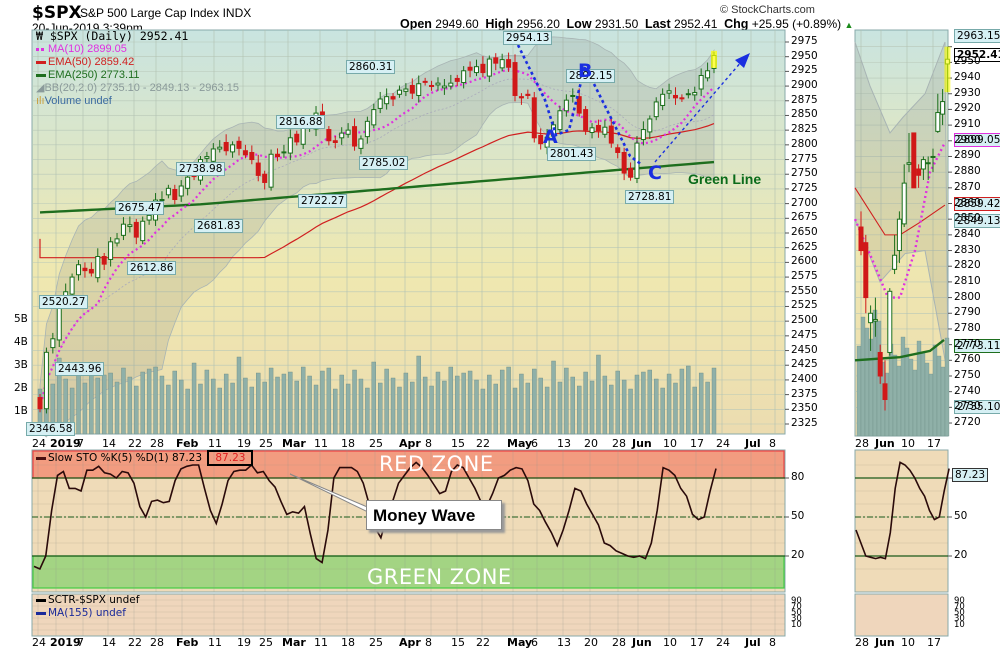 Image resolution: width=1000 pixels, height=650 pixels. What do you see at coordinates (376, 443) in the screenshot?
I see `x-axis-tick: 25` at bounding box center [376, 443].